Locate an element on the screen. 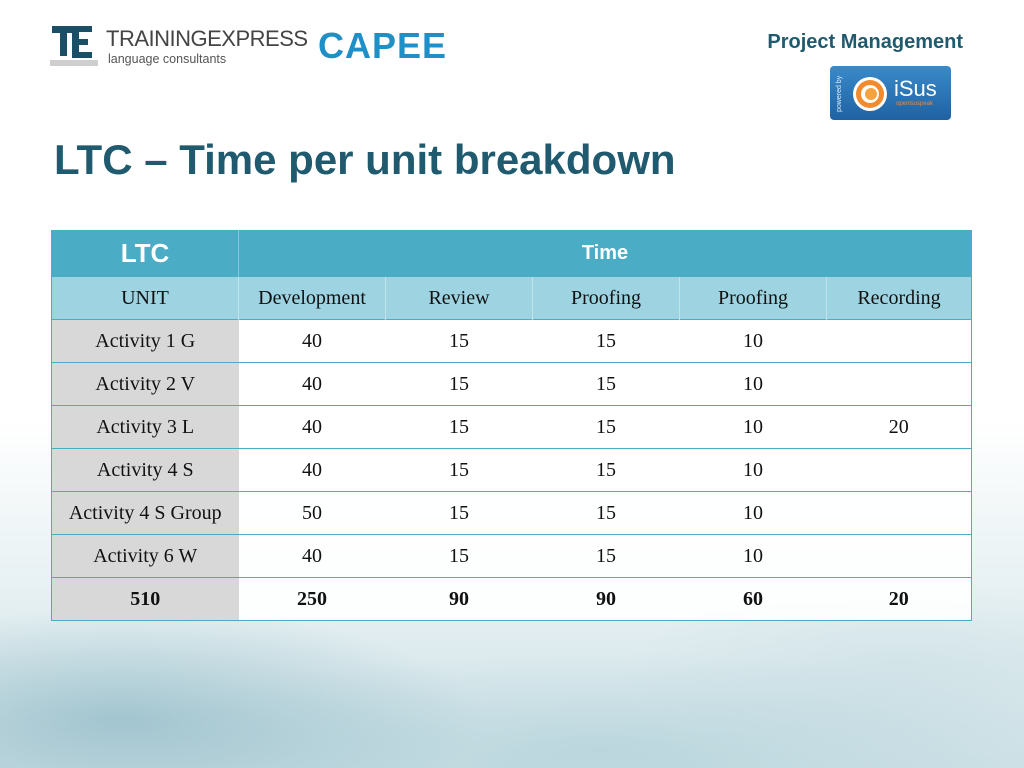 The height and width of the screenshot is (768, 1024). column-header: UNIT is located at coordinates (145, 298).